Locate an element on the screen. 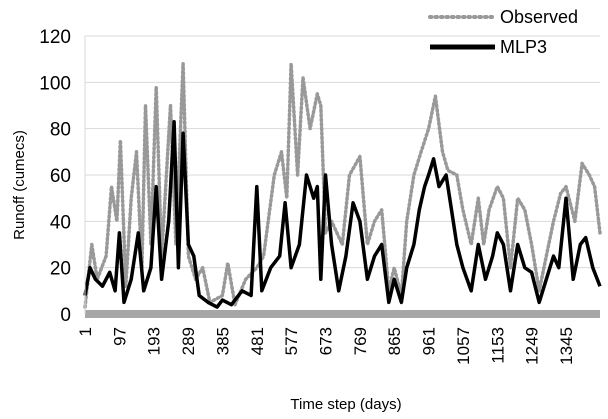  y-tick-label: 60 is located at coordinates (60, 176).